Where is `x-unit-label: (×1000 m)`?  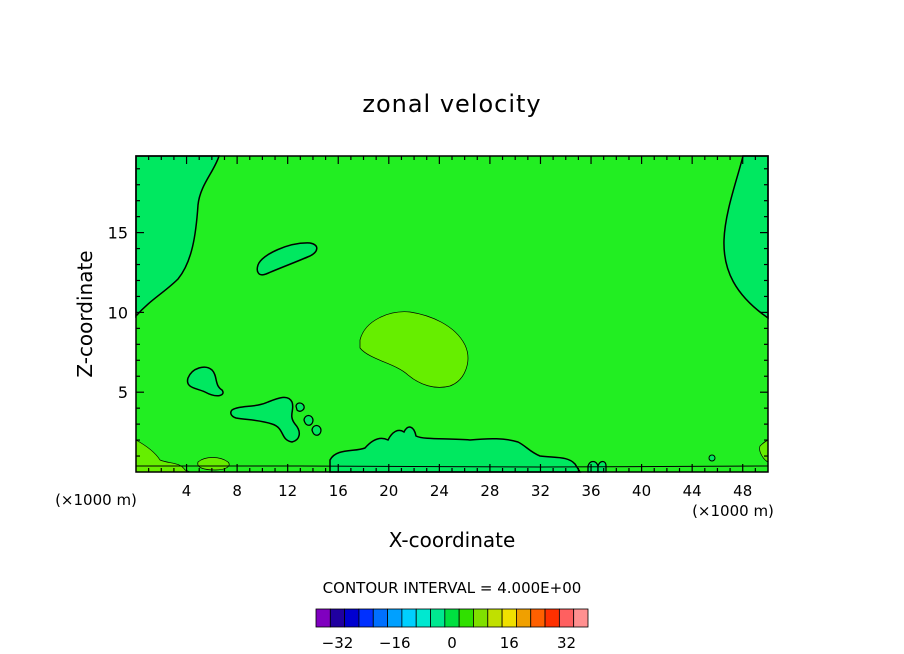 x-unit-label: (×1000 m) is located at coordinates (733, 511).